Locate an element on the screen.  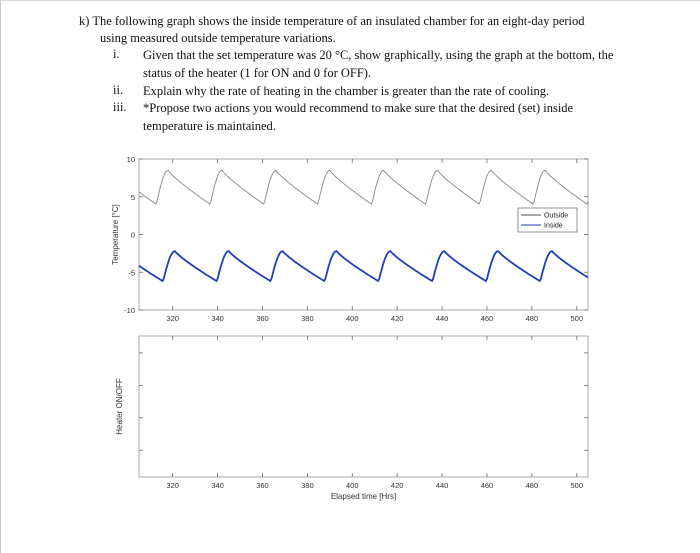
y-axis-label: Temperature [°C] is located at coordinates (115, 234).